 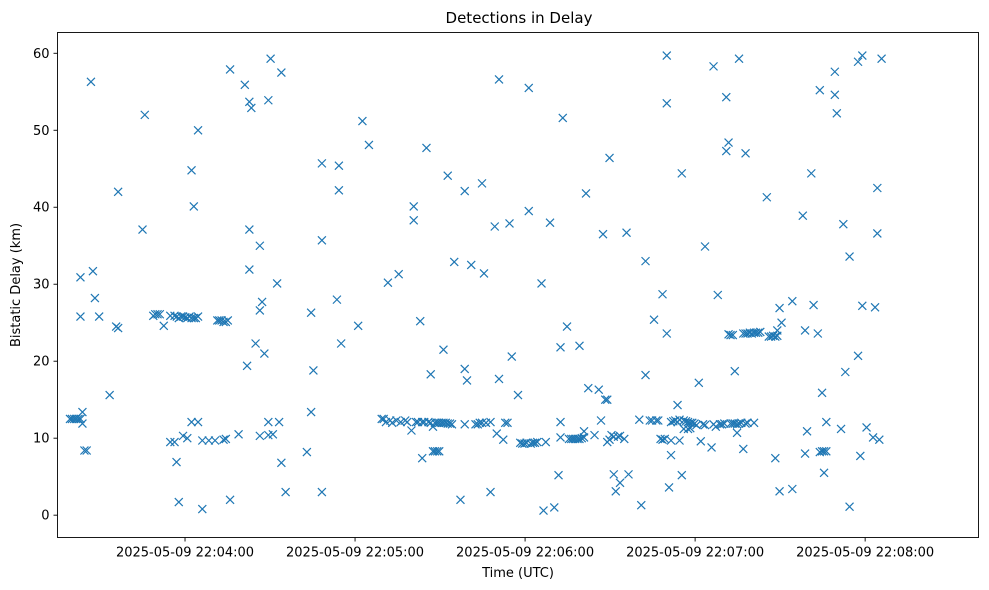 I want to click on x-tick-label: 2025-05-09 22:06:00, so click(x=525, y=553).